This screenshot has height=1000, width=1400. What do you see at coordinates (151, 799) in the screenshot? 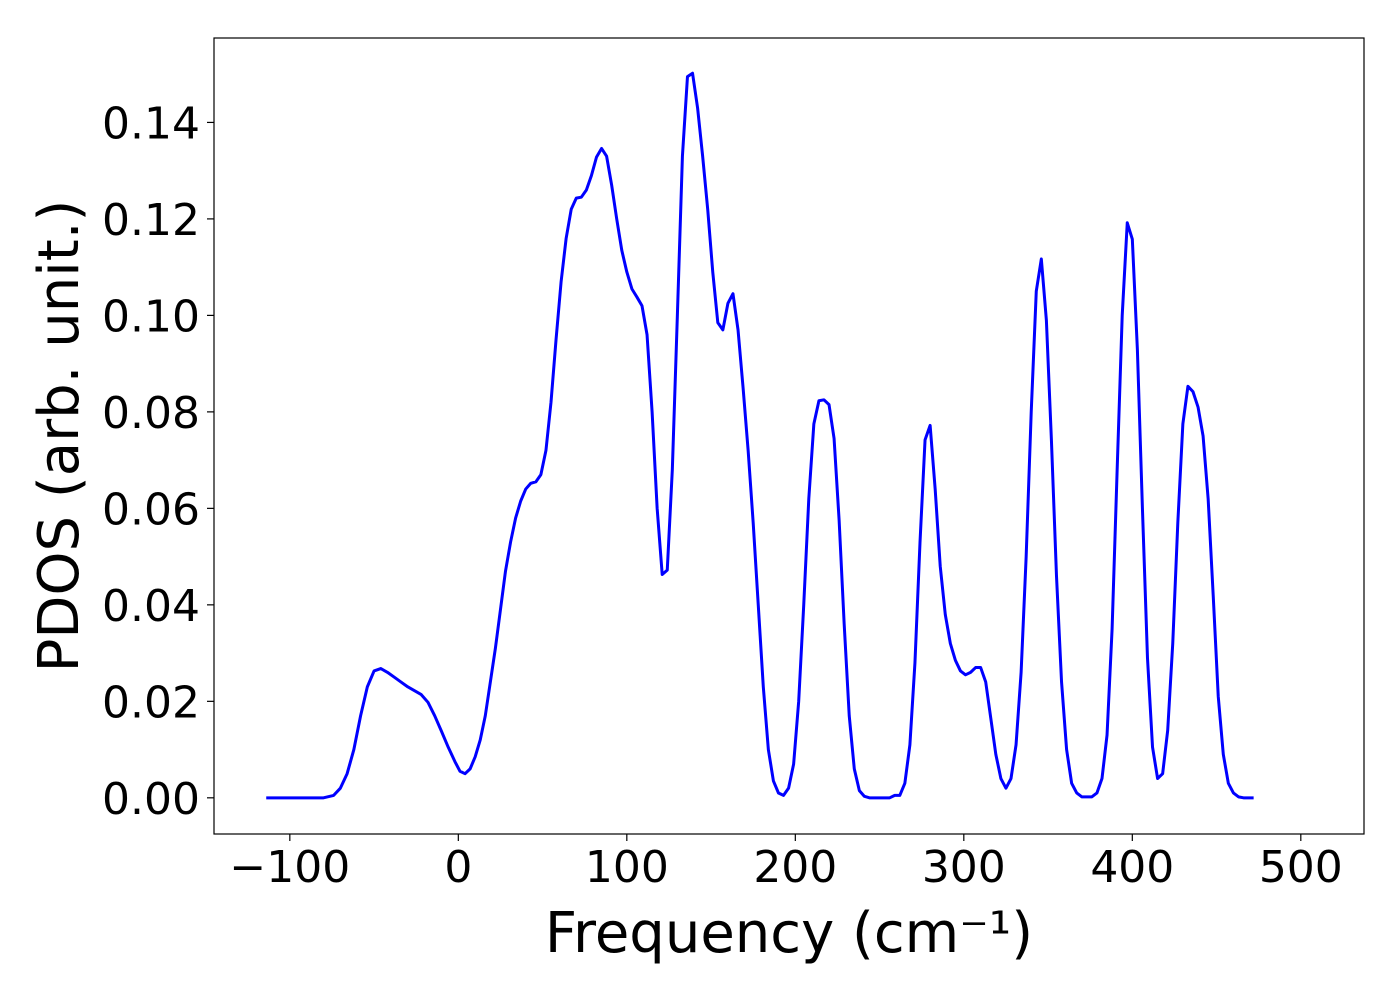
I see `y-tick-label: 0.00` at bounding box center [151, 799].